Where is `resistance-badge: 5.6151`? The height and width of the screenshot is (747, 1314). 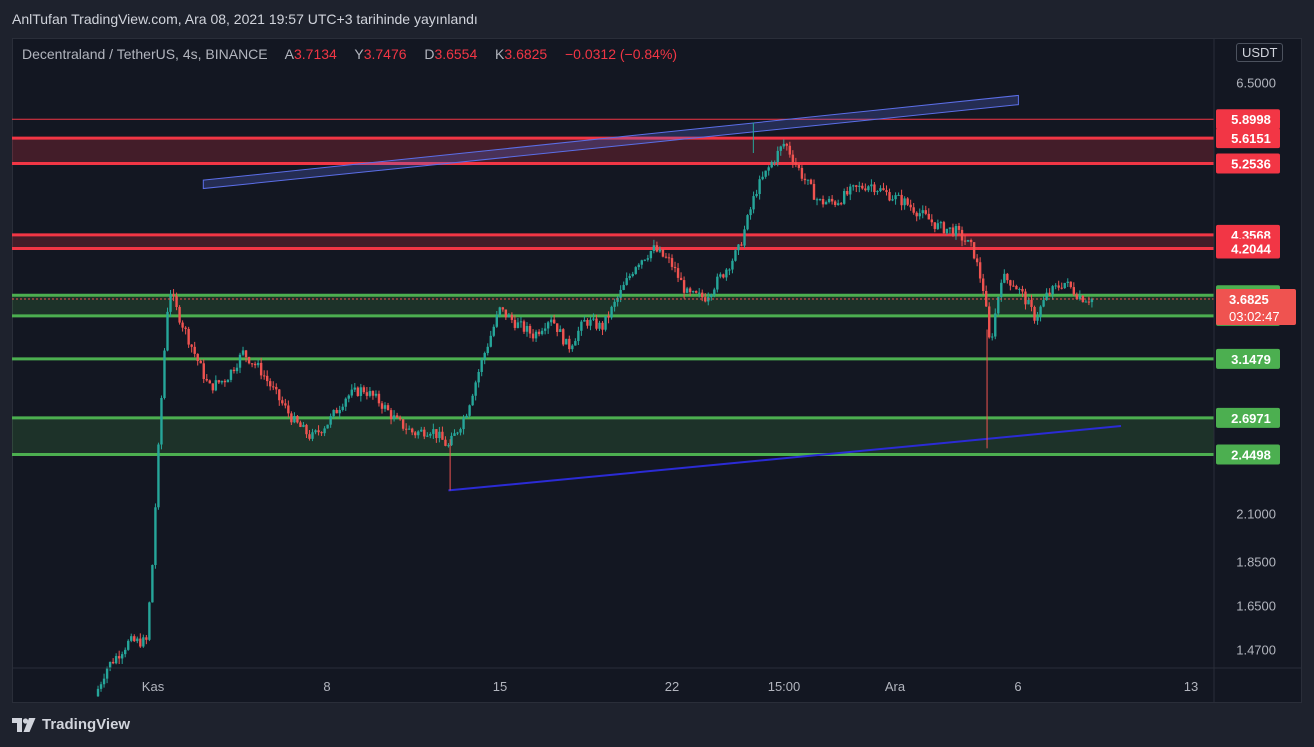 resistance-badge: 5.6151 is located at coordinates (1251, 138).